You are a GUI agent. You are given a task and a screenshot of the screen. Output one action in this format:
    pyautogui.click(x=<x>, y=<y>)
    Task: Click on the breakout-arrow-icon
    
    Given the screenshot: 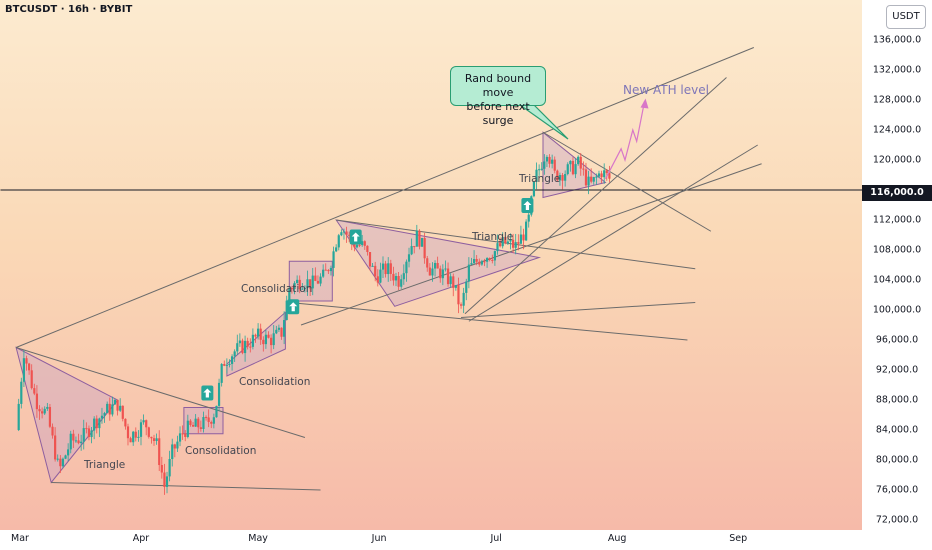 What is the action you would take?
    pyautogui.click(x=293, y=307)
    